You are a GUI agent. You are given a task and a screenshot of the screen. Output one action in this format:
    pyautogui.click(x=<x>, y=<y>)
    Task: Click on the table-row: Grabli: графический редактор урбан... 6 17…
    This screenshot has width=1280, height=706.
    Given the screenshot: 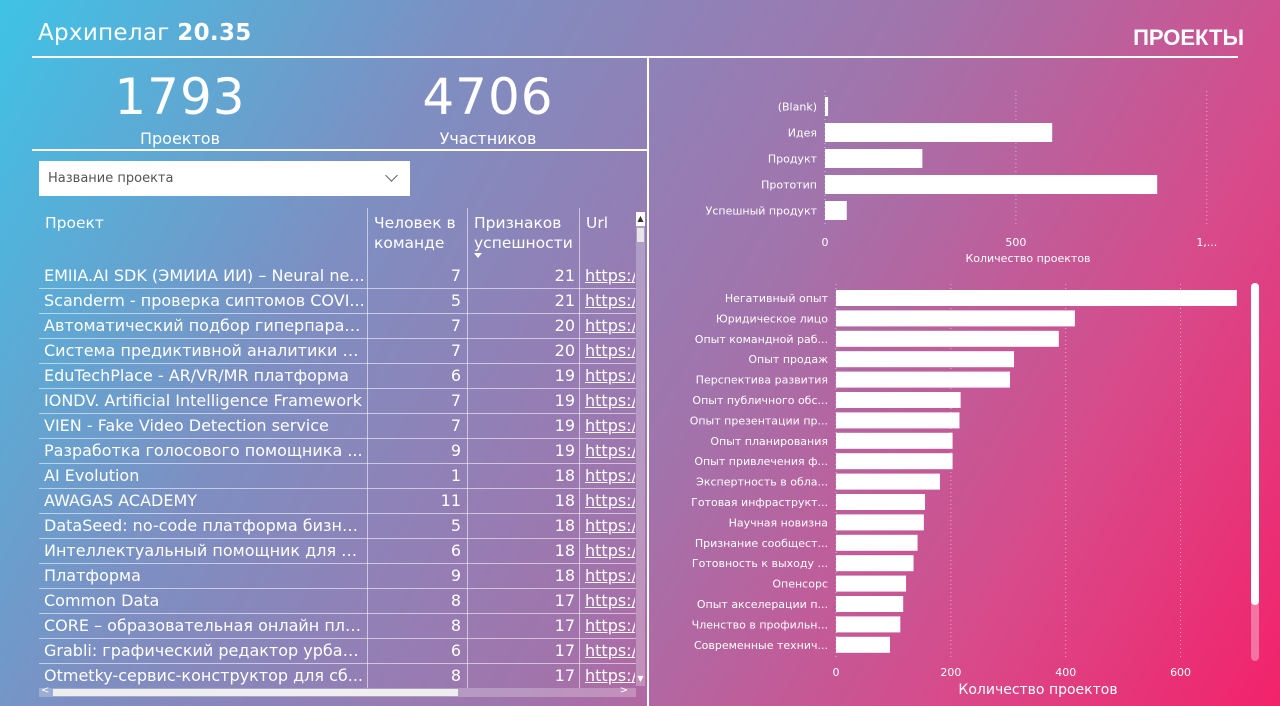 What is the action you would take?
    pyautogui.click(x=337, y=651)
    